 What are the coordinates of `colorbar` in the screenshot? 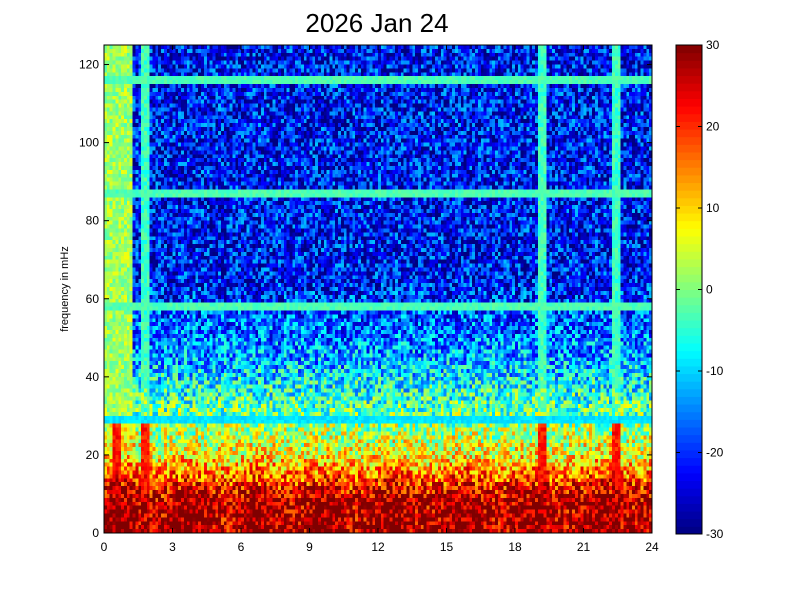 It's located at (689, 290).